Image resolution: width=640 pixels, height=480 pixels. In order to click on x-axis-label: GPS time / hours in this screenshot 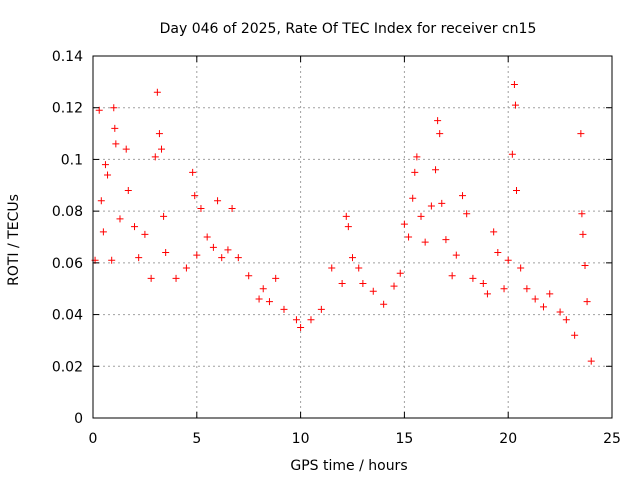, I will do `click(348, 466)`.